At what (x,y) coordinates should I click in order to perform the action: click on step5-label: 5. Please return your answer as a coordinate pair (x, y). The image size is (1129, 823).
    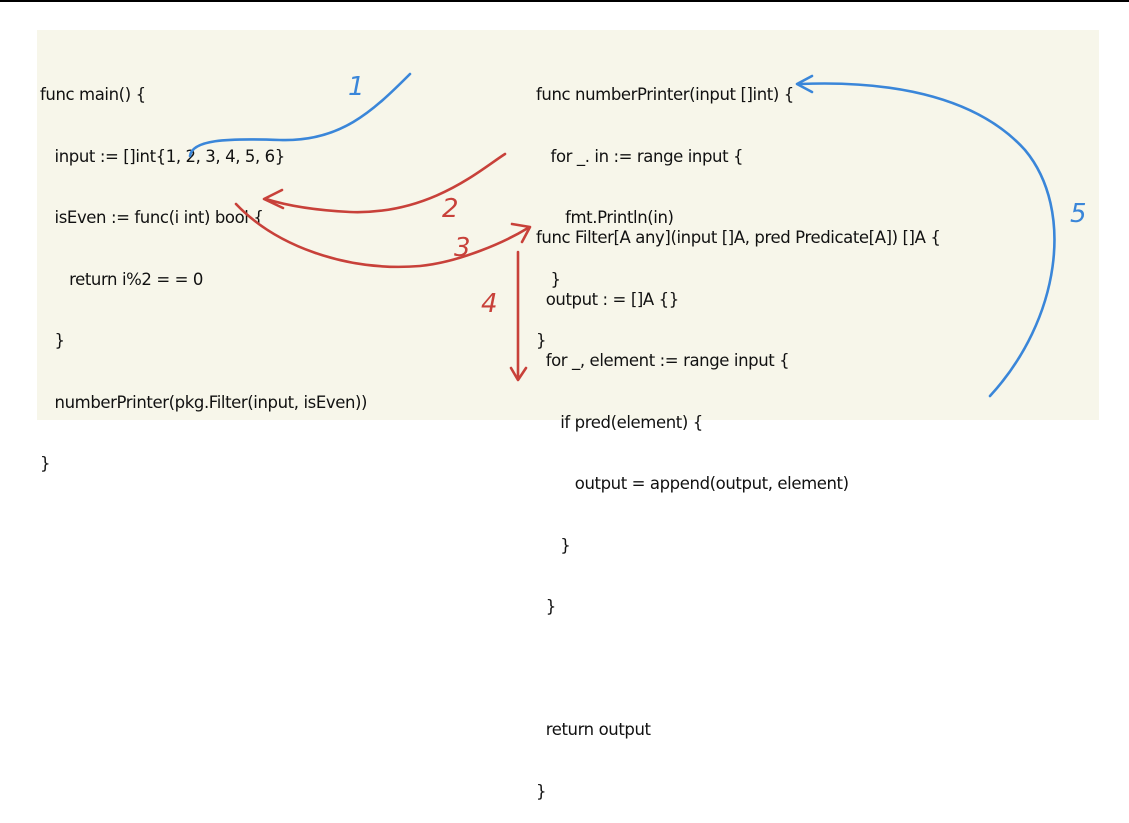
    Looking at the image, I should click on (1078, 214).